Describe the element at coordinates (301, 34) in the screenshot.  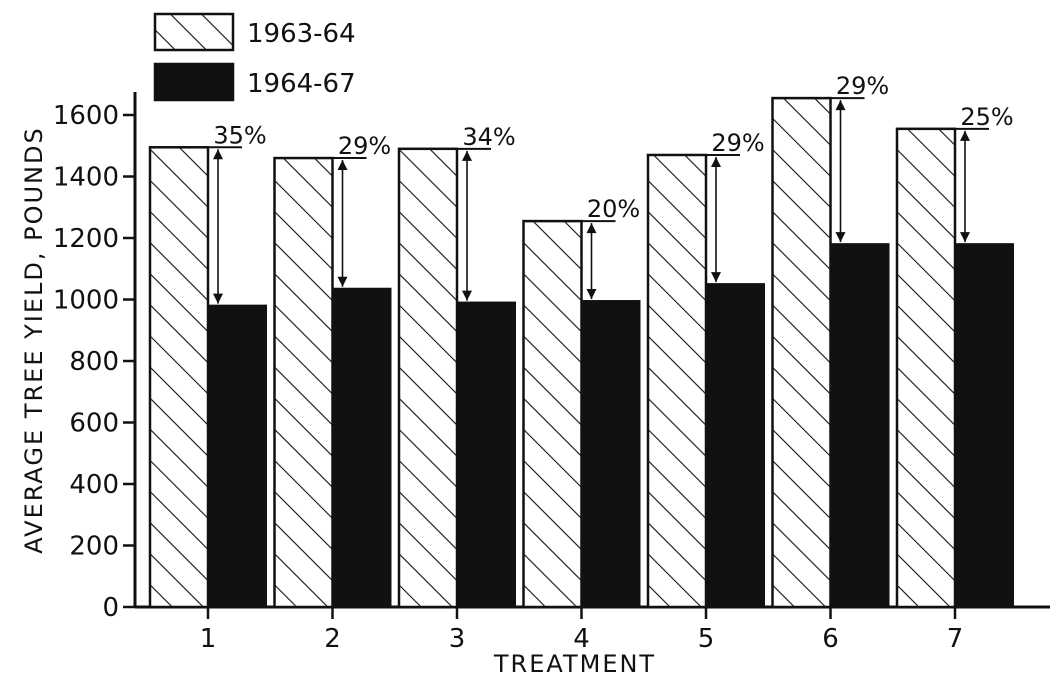
I see `legend-label: 1963-64` at that location.